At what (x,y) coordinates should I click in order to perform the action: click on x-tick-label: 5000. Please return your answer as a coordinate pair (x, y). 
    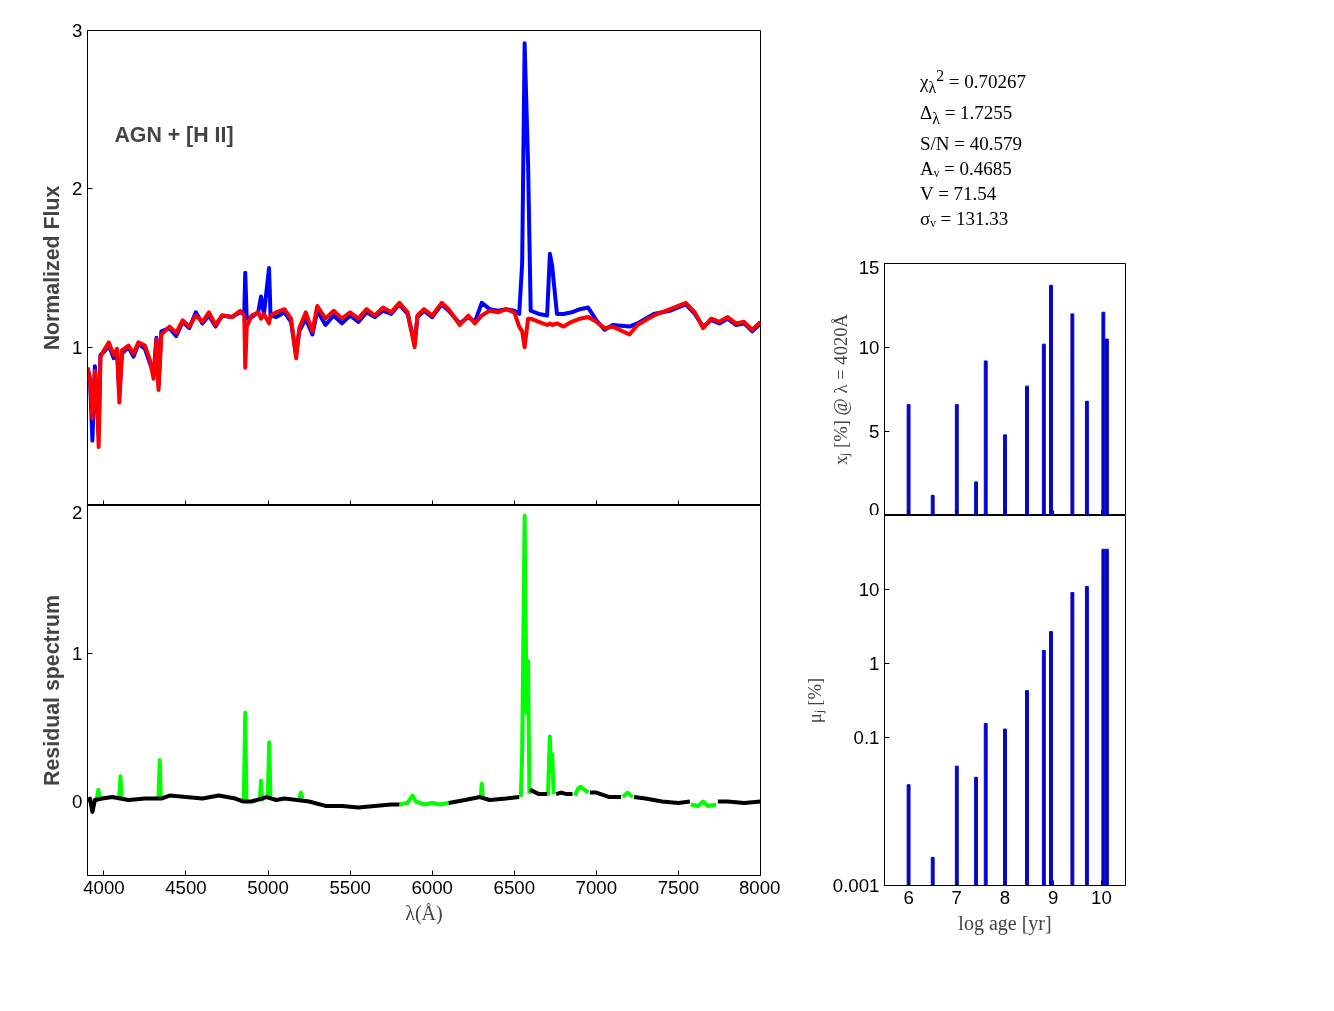
    Looking at the image, I should click on (268, 887).